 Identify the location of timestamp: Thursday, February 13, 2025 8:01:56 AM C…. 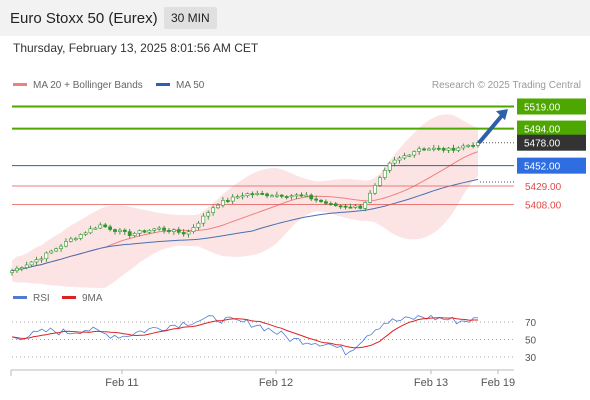
(136, 48).